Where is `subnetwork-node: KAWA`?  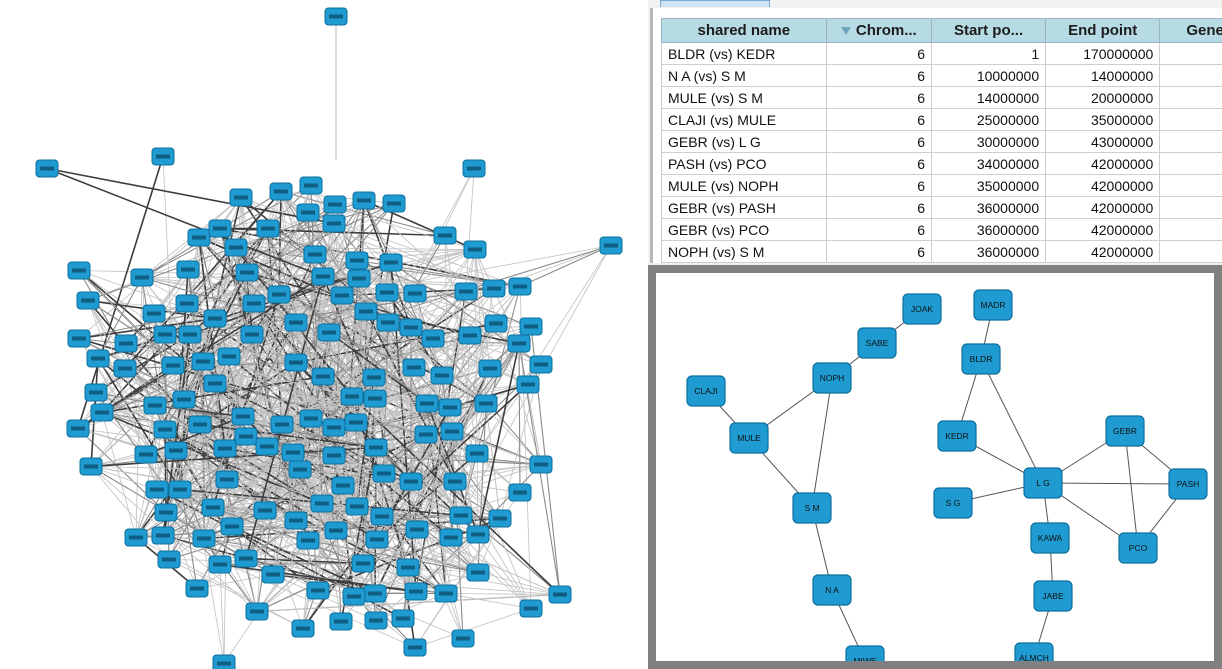 subnetwork-node: KAWA is located at coordinates (1050, 538).